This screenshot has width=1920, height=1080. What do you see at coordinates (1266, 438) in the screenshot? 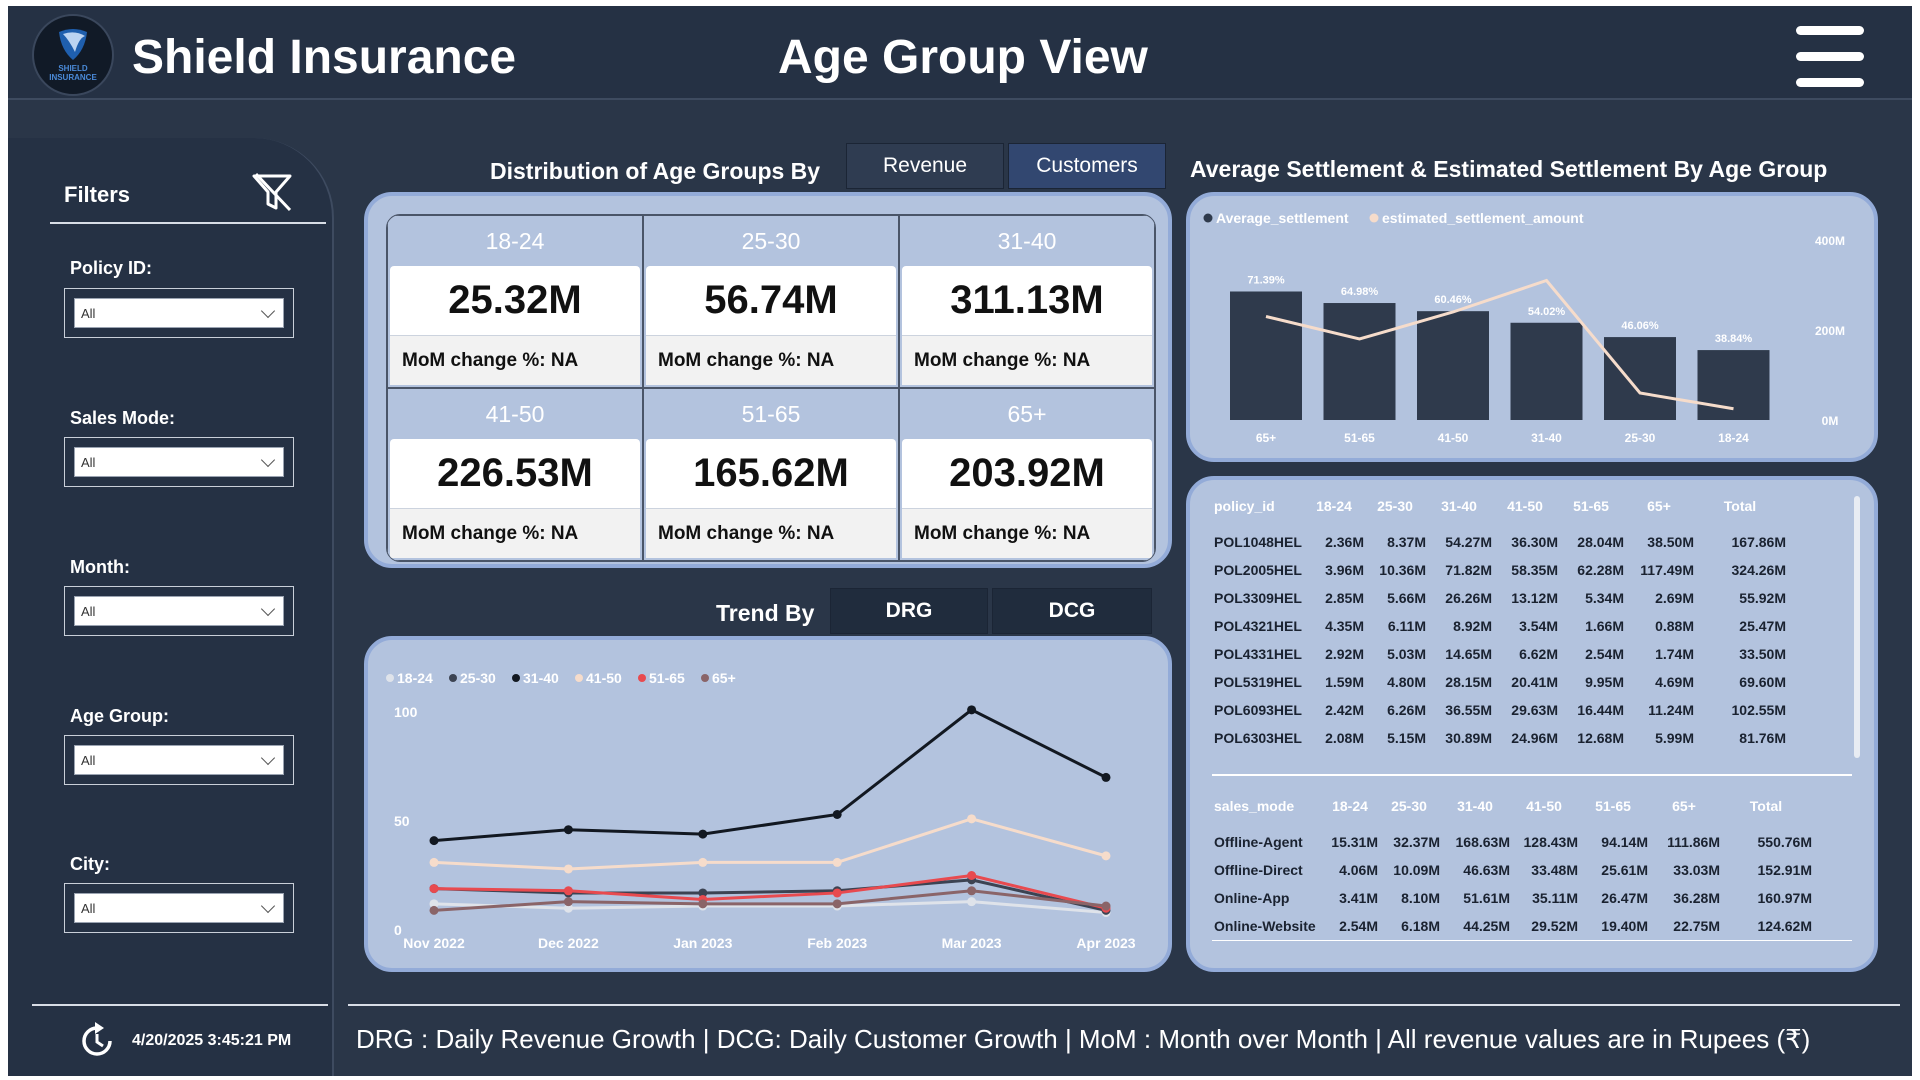
I see `x-tick-label: 65+` at bounding box center [1266, 438].